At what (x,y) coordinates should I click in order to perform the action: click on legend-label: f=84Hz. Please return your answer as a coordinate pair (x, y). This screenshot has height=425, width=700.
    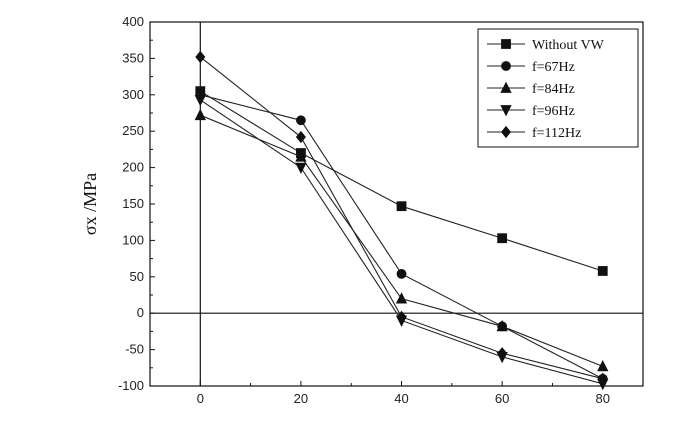
    Looking at the image, I should click on (553, 89).